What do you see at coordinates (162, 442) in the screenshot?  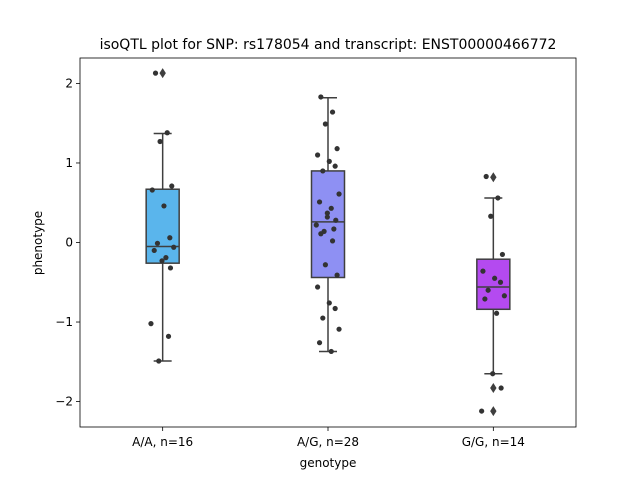 I see `x-tick-label: A/A, n=16` at bounding box center [162, 442].